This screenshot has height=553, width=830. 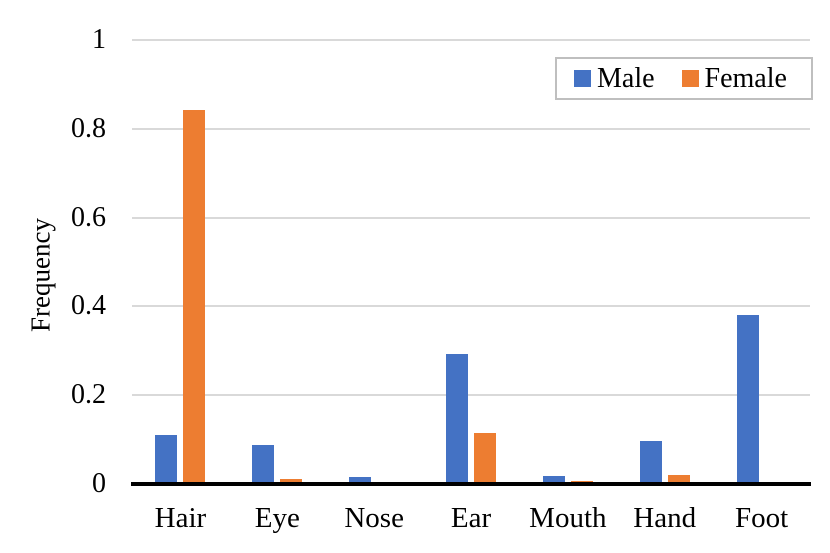 I want to click on legend-item-female: Female, so click(x=734, y=78).